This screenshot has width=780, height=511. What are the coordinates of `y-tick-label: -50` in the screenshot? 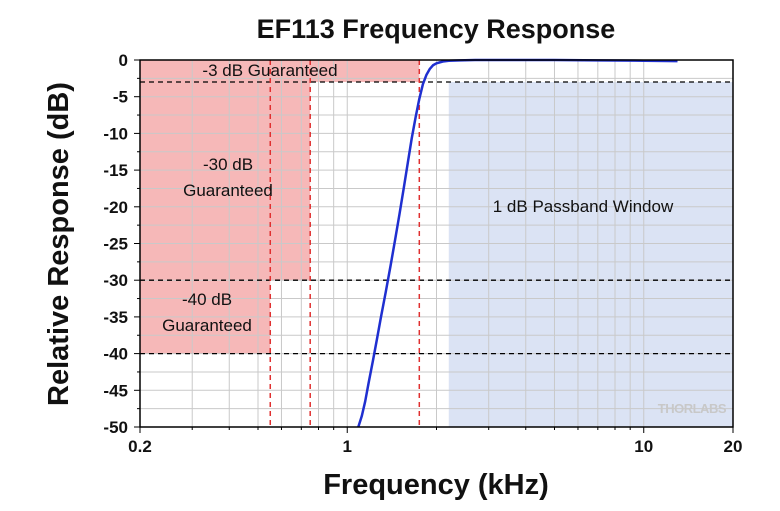 It's located at (115, 427).